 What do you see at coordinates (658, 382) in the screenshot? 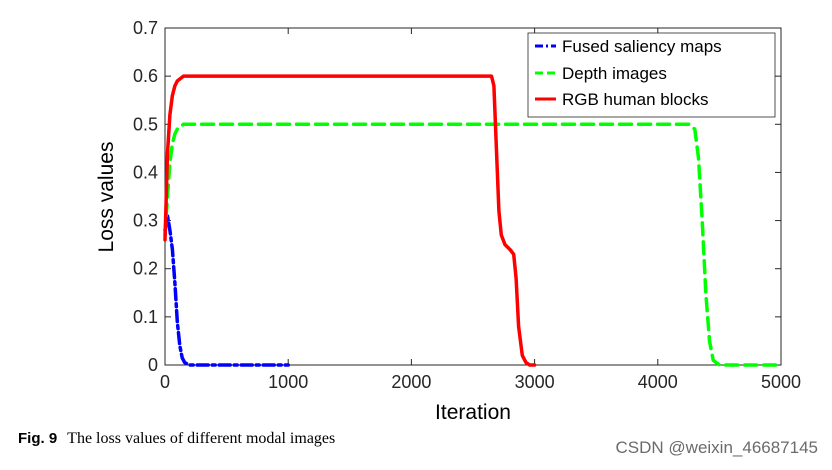
I see `x-tick-label: 4000` at bounding box center [658, 382].